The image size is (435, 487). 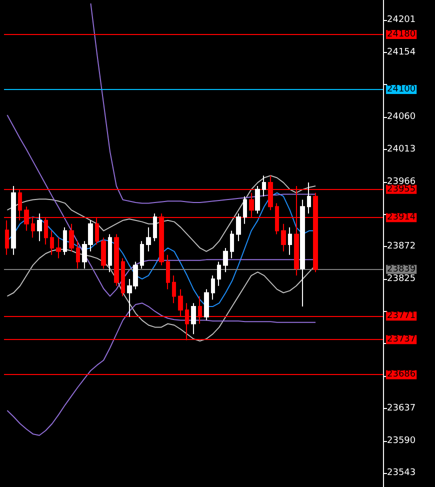 I want to click on y-tick-label: 23825, so click(x=401, y=279).